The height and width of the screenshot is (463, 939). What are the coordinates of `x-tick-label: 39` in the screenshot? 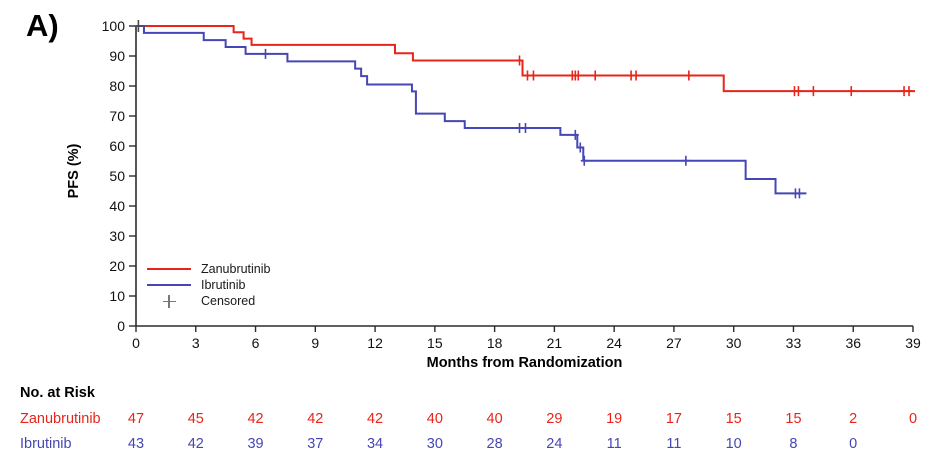 It's located at (913, 343).